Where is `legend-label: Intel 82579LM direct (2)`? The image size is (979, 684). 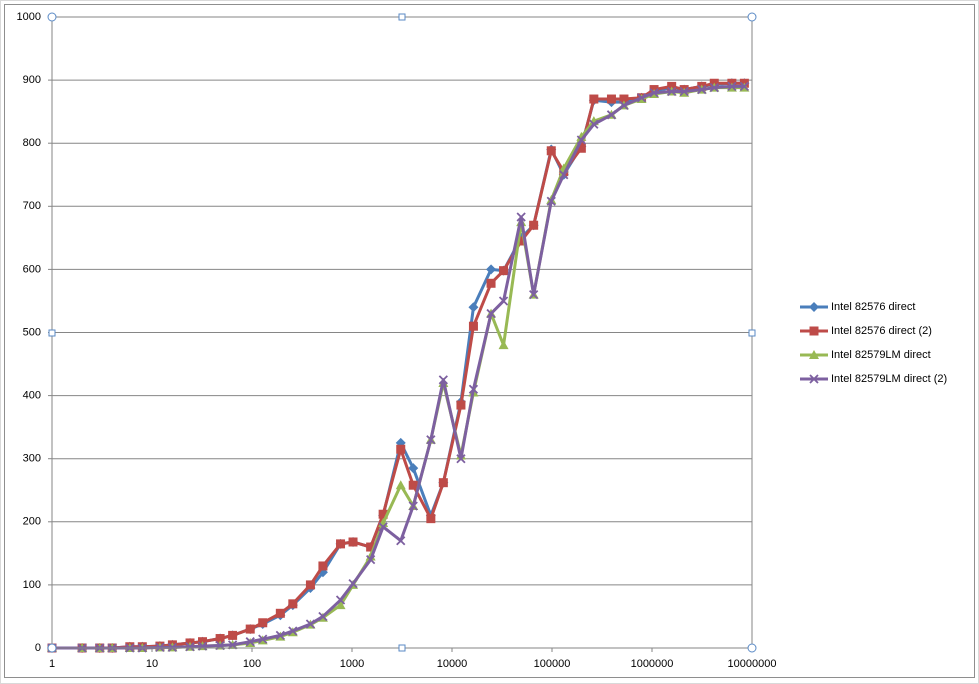 legend-label: Intel 82579LM direct (2) is located at coordinates (889, 379).